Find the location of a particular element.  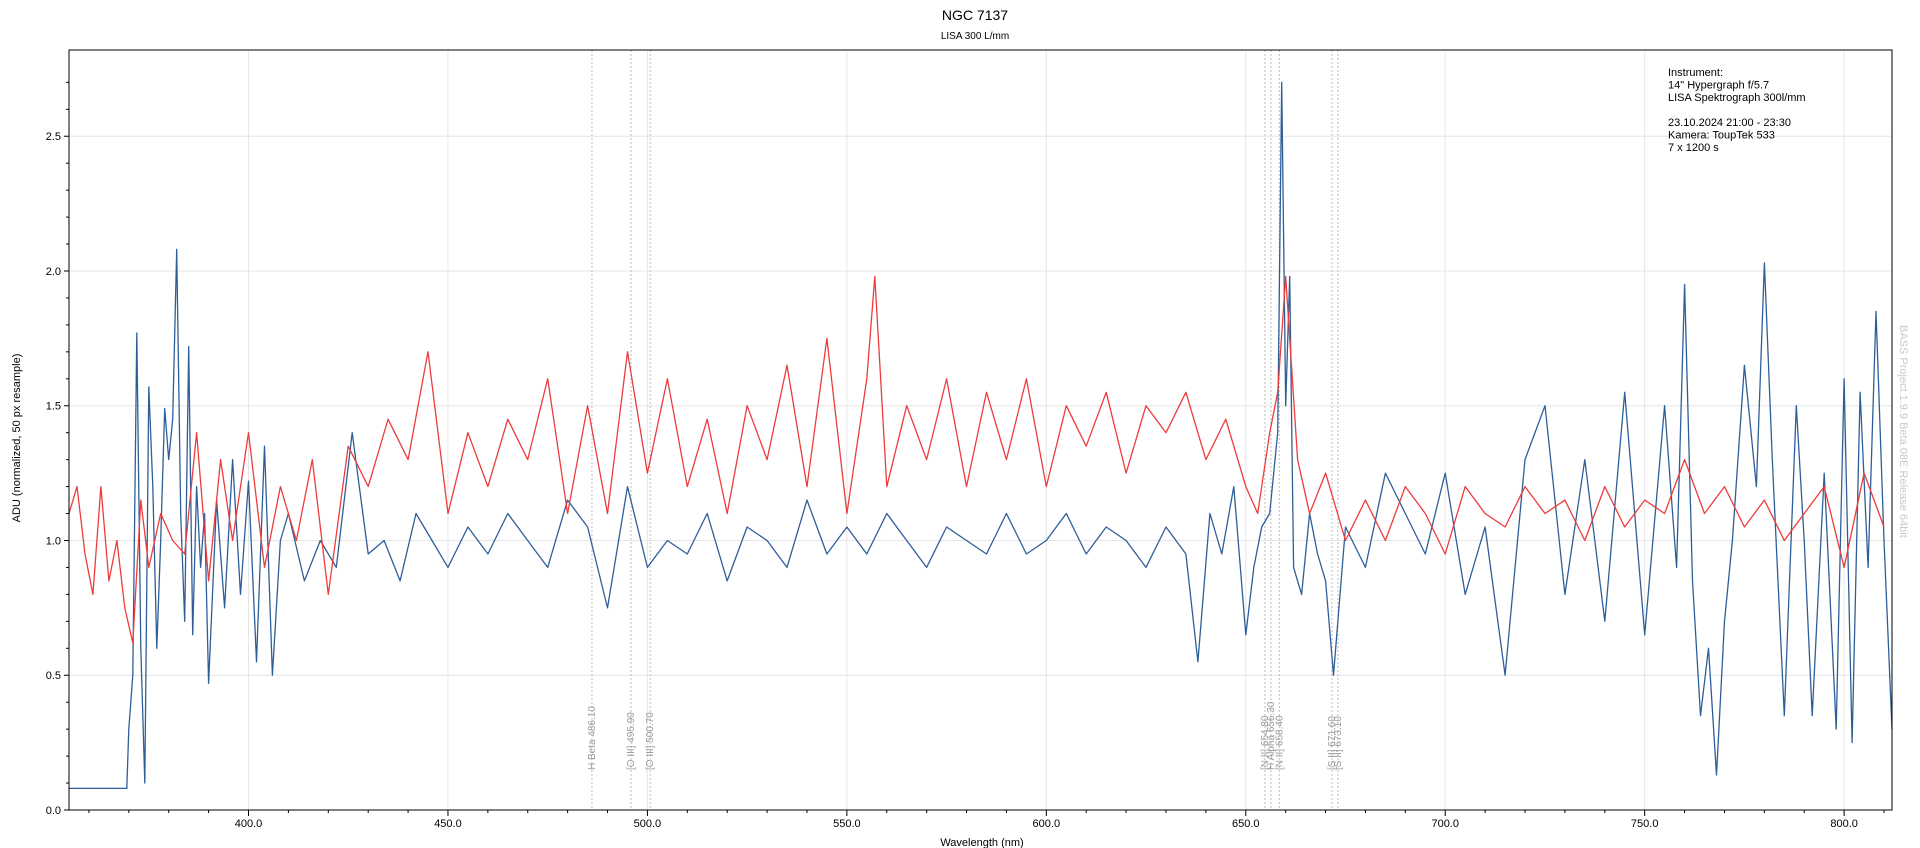

x-tick-label: 750.0 is located at coordinates (1645, 824).